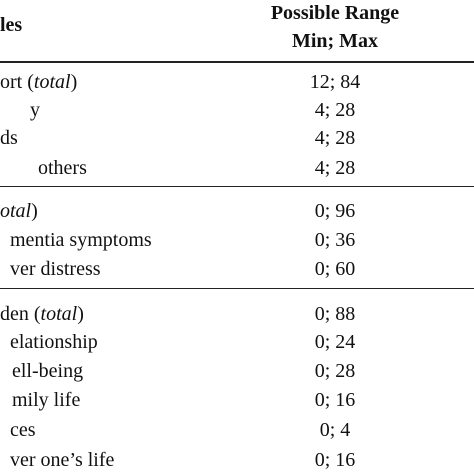 This screenshot has height=474, width=474. Describe the element at coordinates (20, 314) in the screenshot. I see `label-text: den (` at that location.